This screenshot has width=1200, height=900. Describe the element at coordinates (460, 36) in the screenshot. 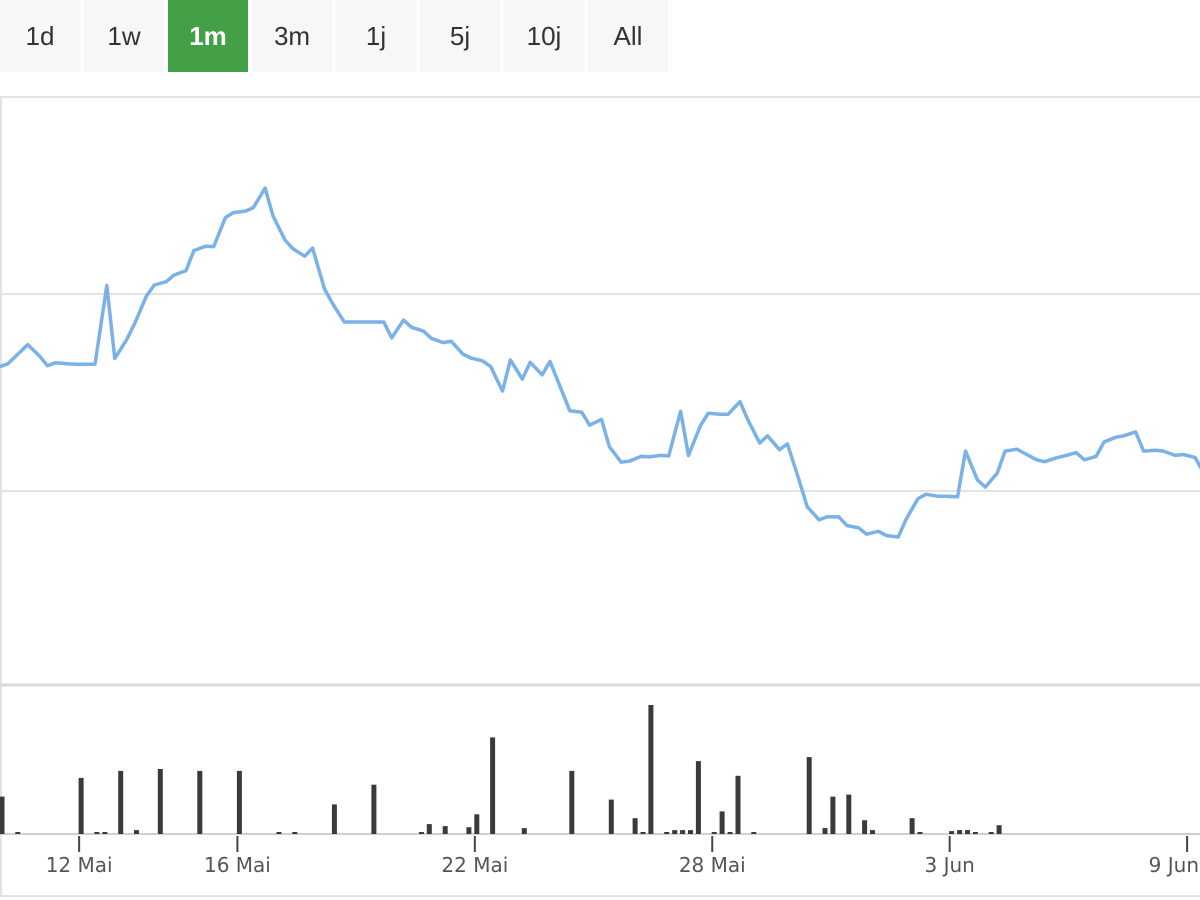

I see `range-button-5j: 5j` at that location.